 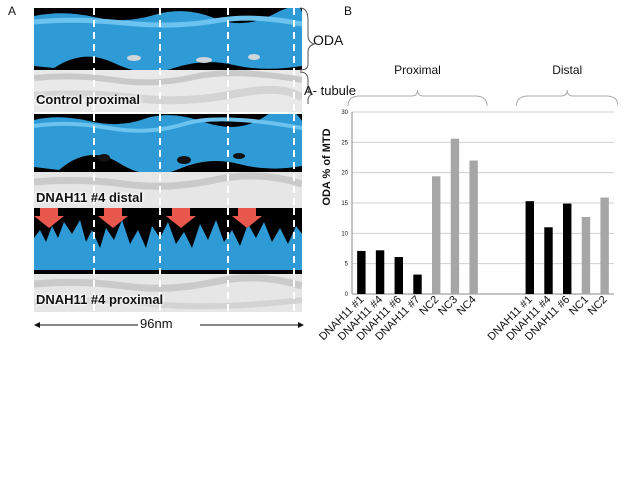 I want to click on bars, so click(x=483, y=216).